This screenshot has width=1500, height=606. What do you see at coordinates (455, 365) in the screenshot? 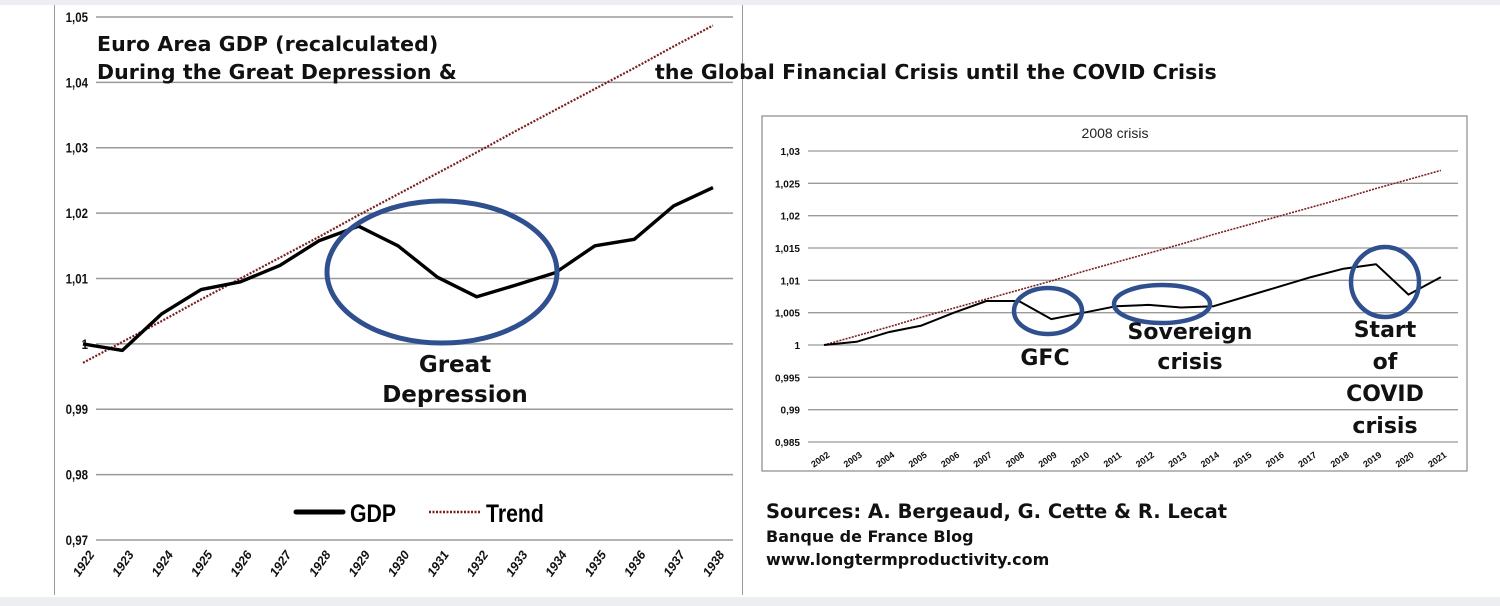
I see `great-depression-label-line1: Great` at bounding box center [455, 365].